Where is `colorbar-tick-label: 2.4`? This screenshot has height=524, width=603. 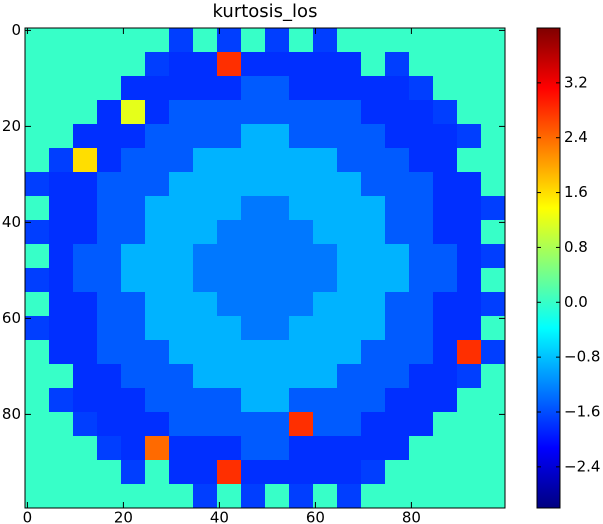
colorbar-tick-label: 2.4 is located at coordinates (576, 137).